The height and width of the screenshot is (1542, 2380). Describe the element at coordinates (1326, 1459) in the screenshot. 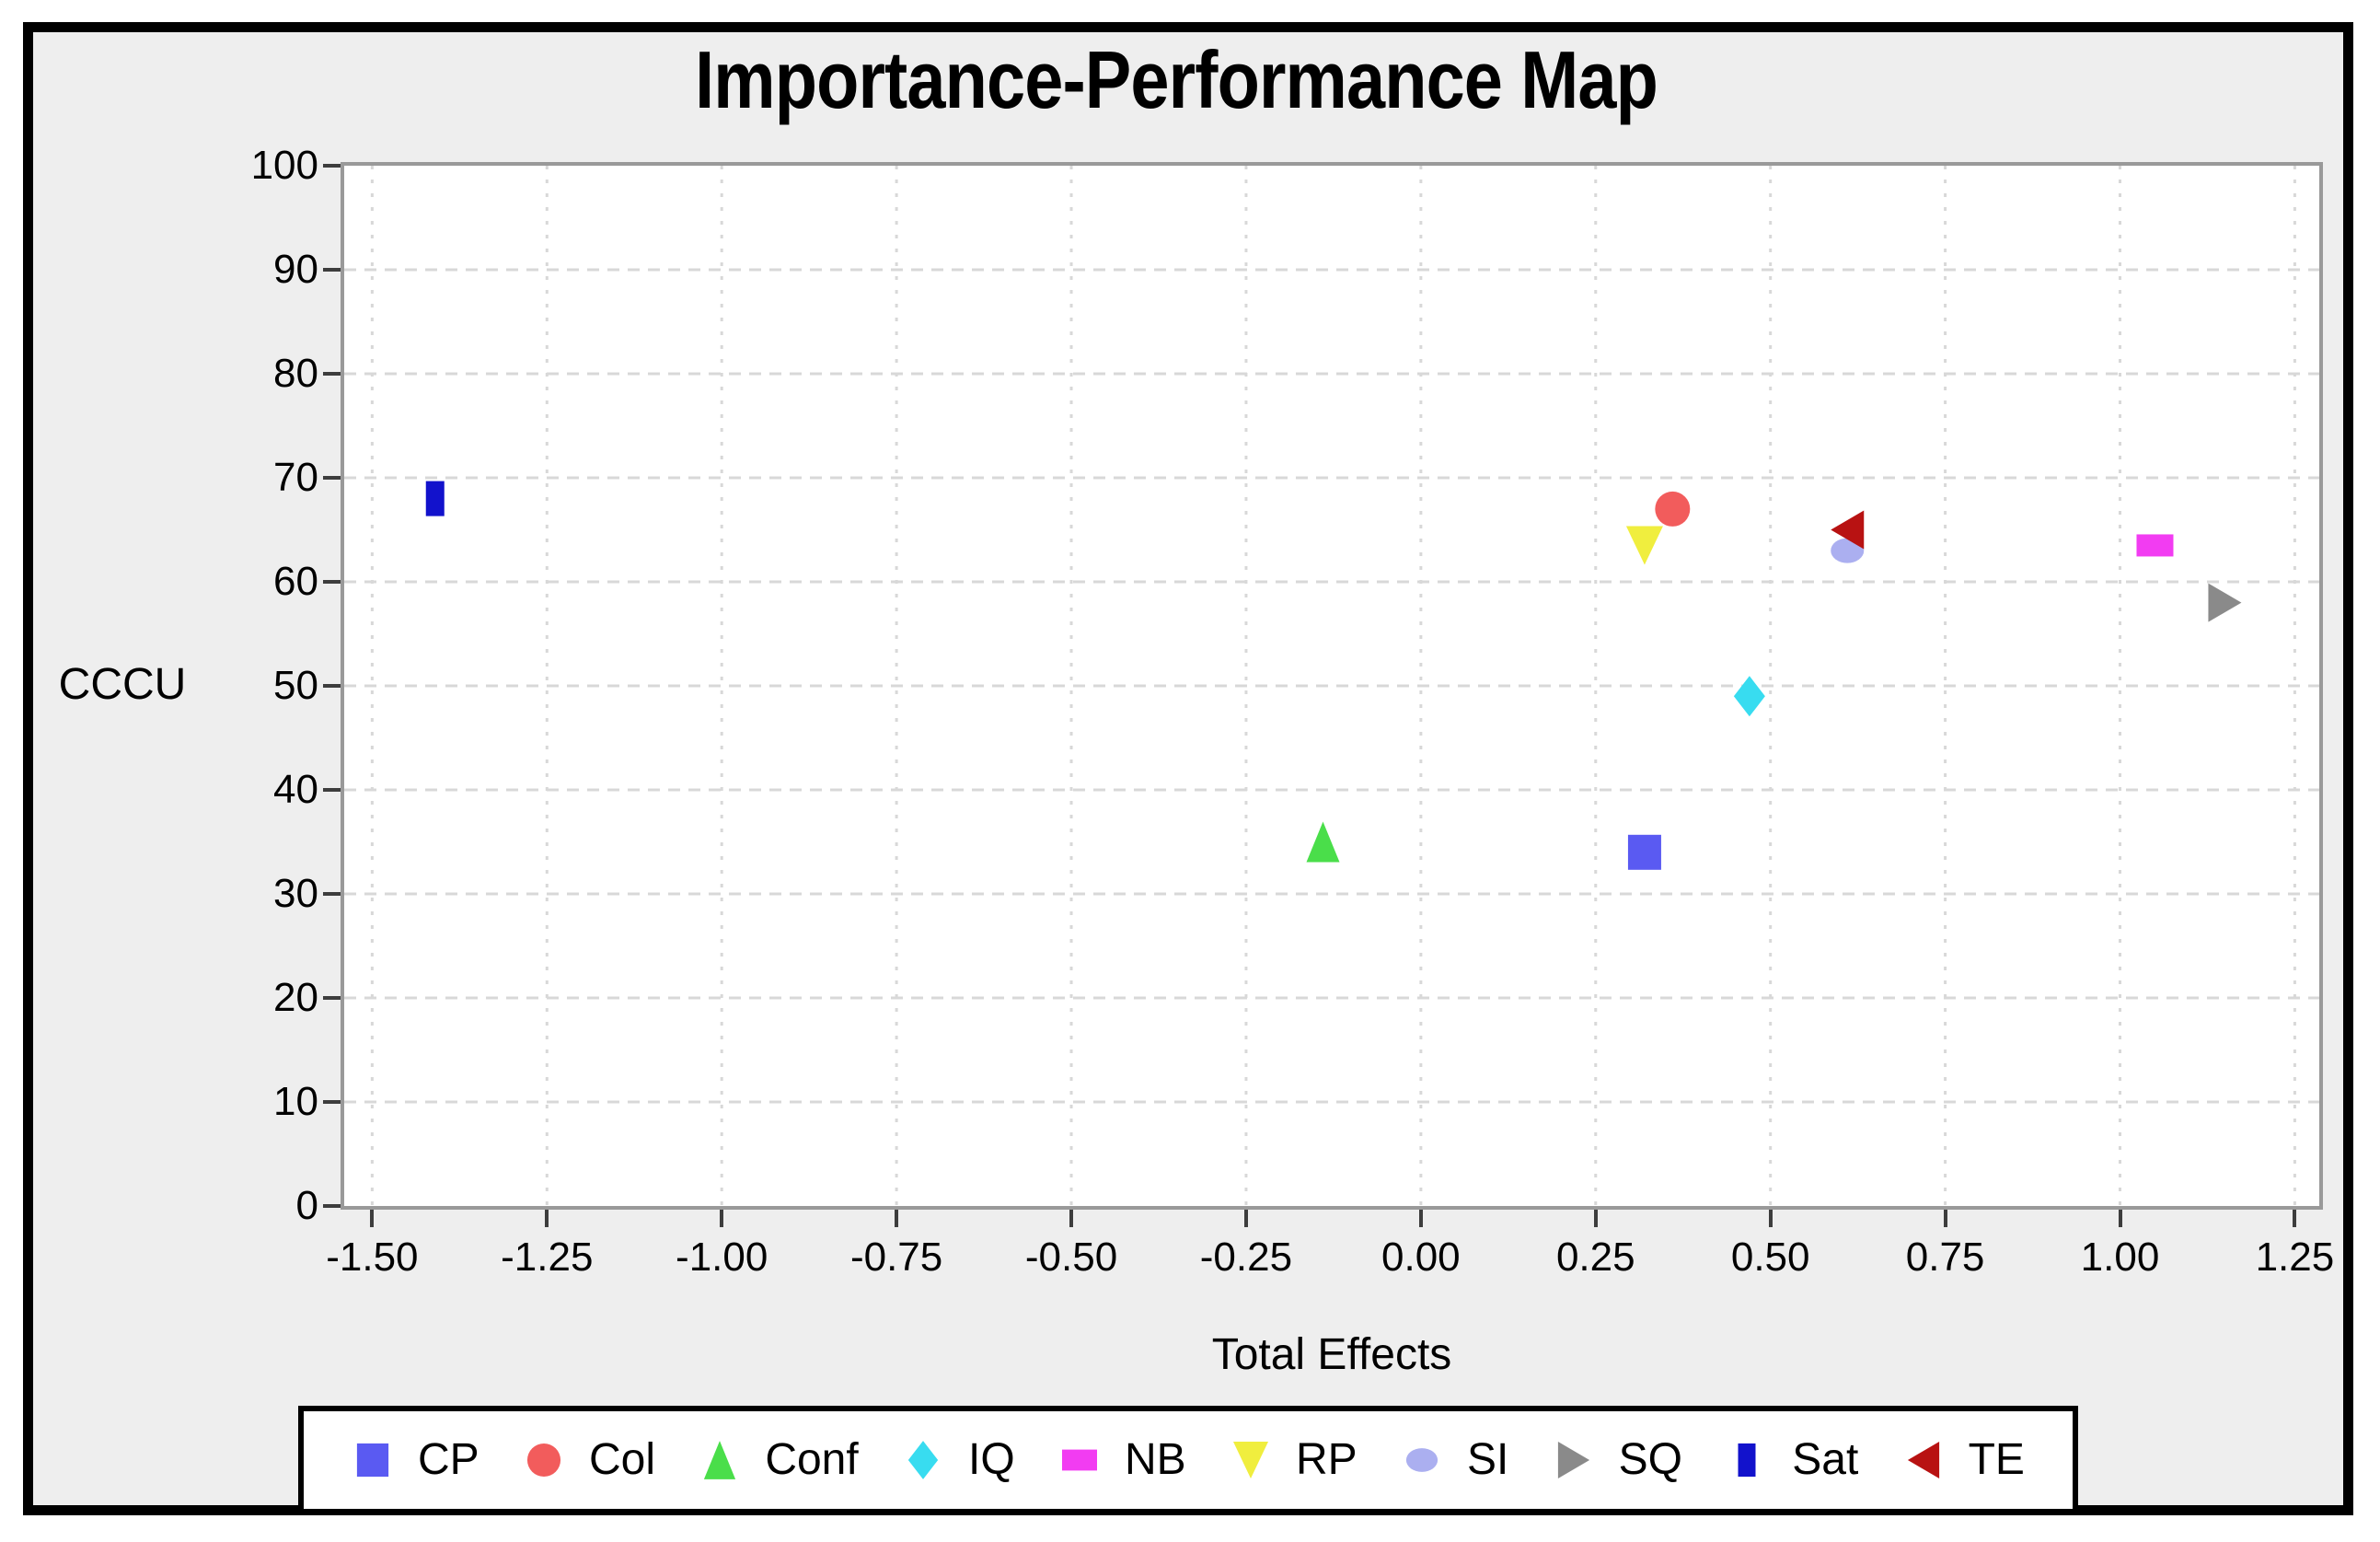

I see `legend-label-rp: RP` at that location.